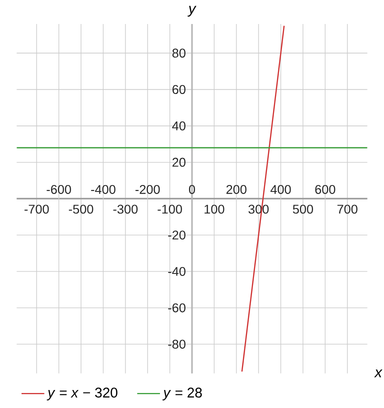  What do you see at coordinates (179, 89) in the screenshot?
I see `y-tick-label: 60` at bounding box center [179, 89].